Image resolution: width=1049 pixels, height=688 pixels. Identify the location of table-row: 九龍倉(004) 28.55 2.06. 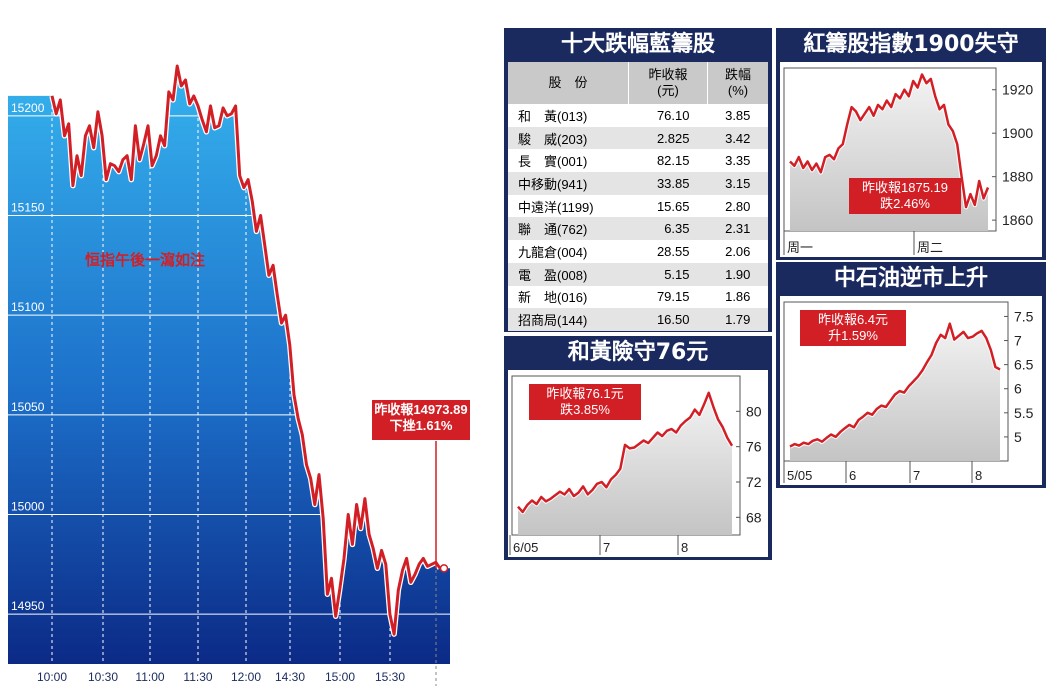
(638, 251).